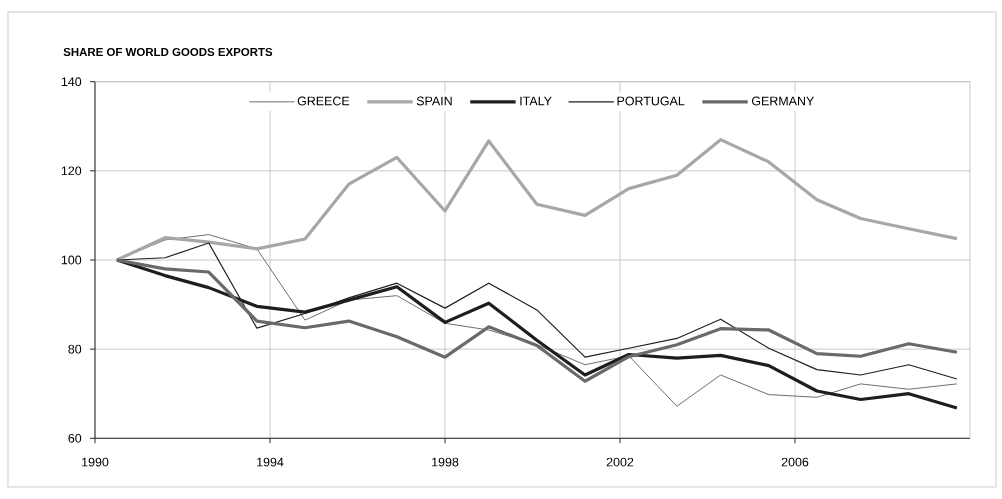  Describe the element at coordinates (782, 101) in the screenshot. I see `legend-label: GERMANY` at that location.